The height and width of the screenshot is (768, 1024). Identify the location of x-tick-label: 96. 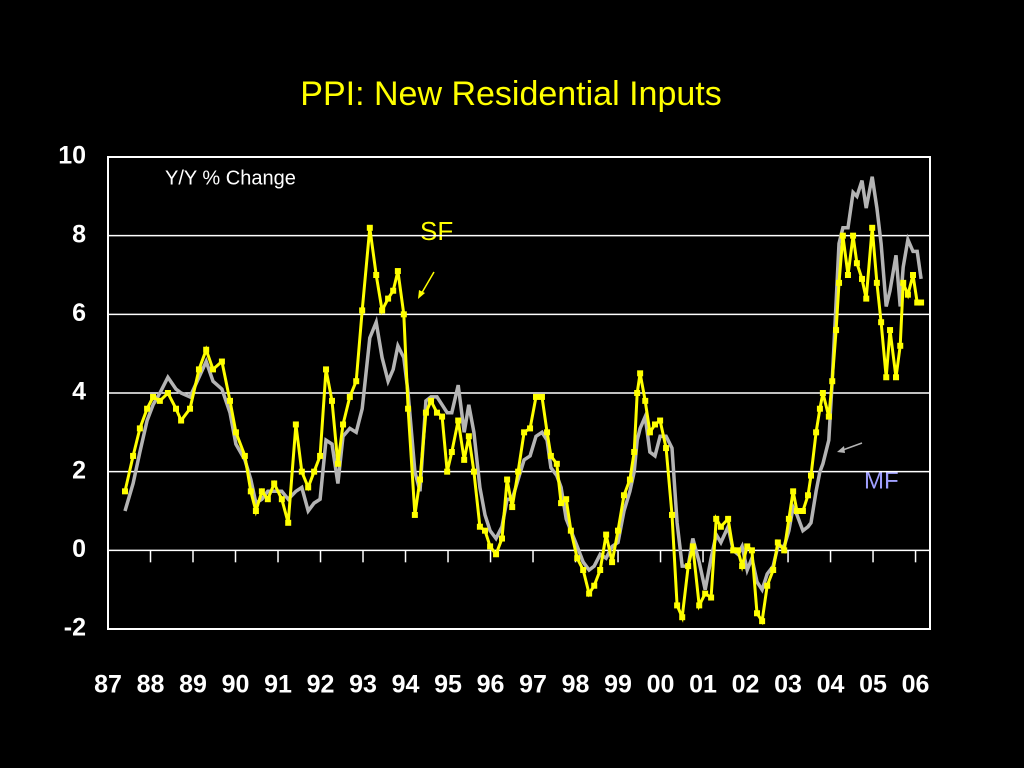
(491, 685).